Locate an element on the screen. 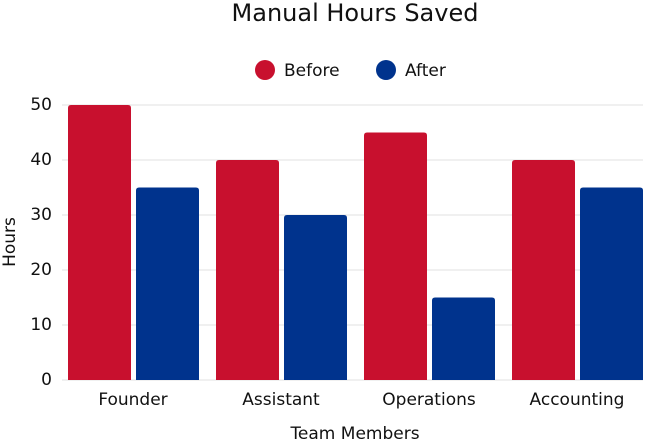 The width and height of the screenshot is (647, 443). x-tick-label: Operations is located at coordinates (429, 400).